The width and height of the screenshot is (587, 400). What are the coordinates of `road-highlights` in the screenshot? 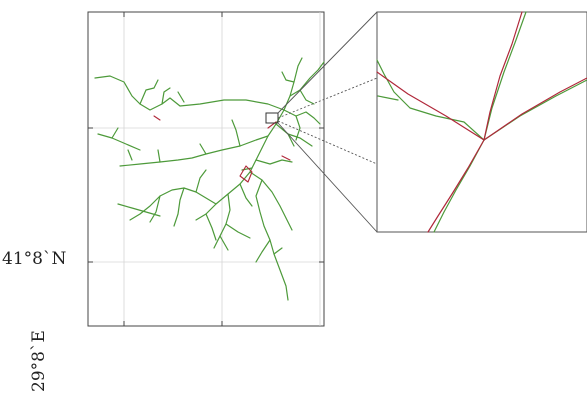 It's located at (222, 149).